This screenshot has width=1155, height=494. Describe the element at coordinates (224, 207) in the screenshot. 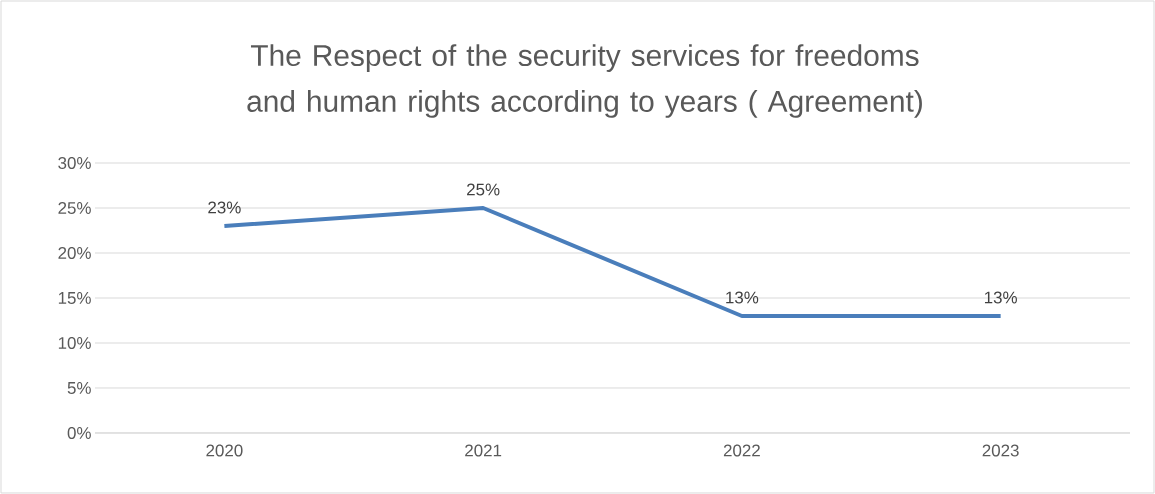

I see `data-label: 23%` at that location.